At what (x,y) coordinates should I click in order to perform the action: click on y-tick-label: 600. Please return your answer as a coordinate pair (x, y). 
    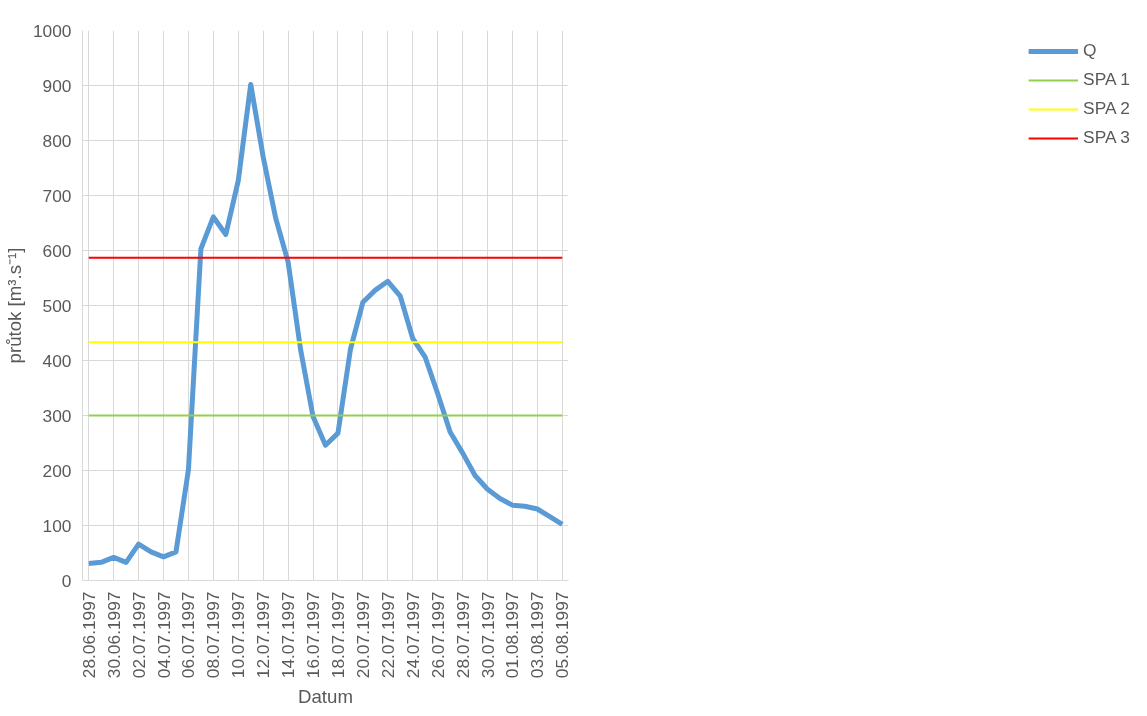
    Looking at the image, I should click on (57, 250).